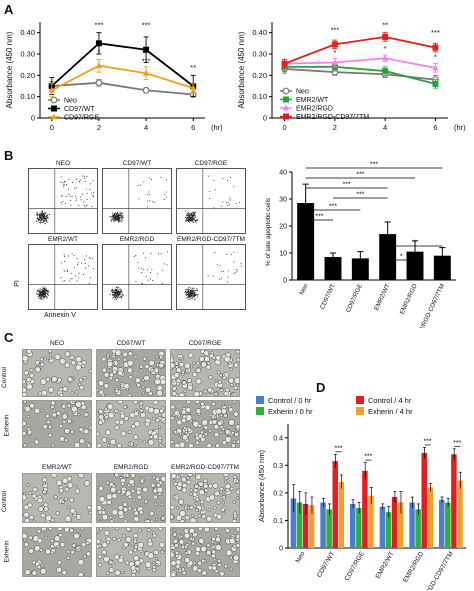 This screenshot has width=474, height=591. I want to click on y-axis-label: Absorbance (450 nm), so click(9, 69).